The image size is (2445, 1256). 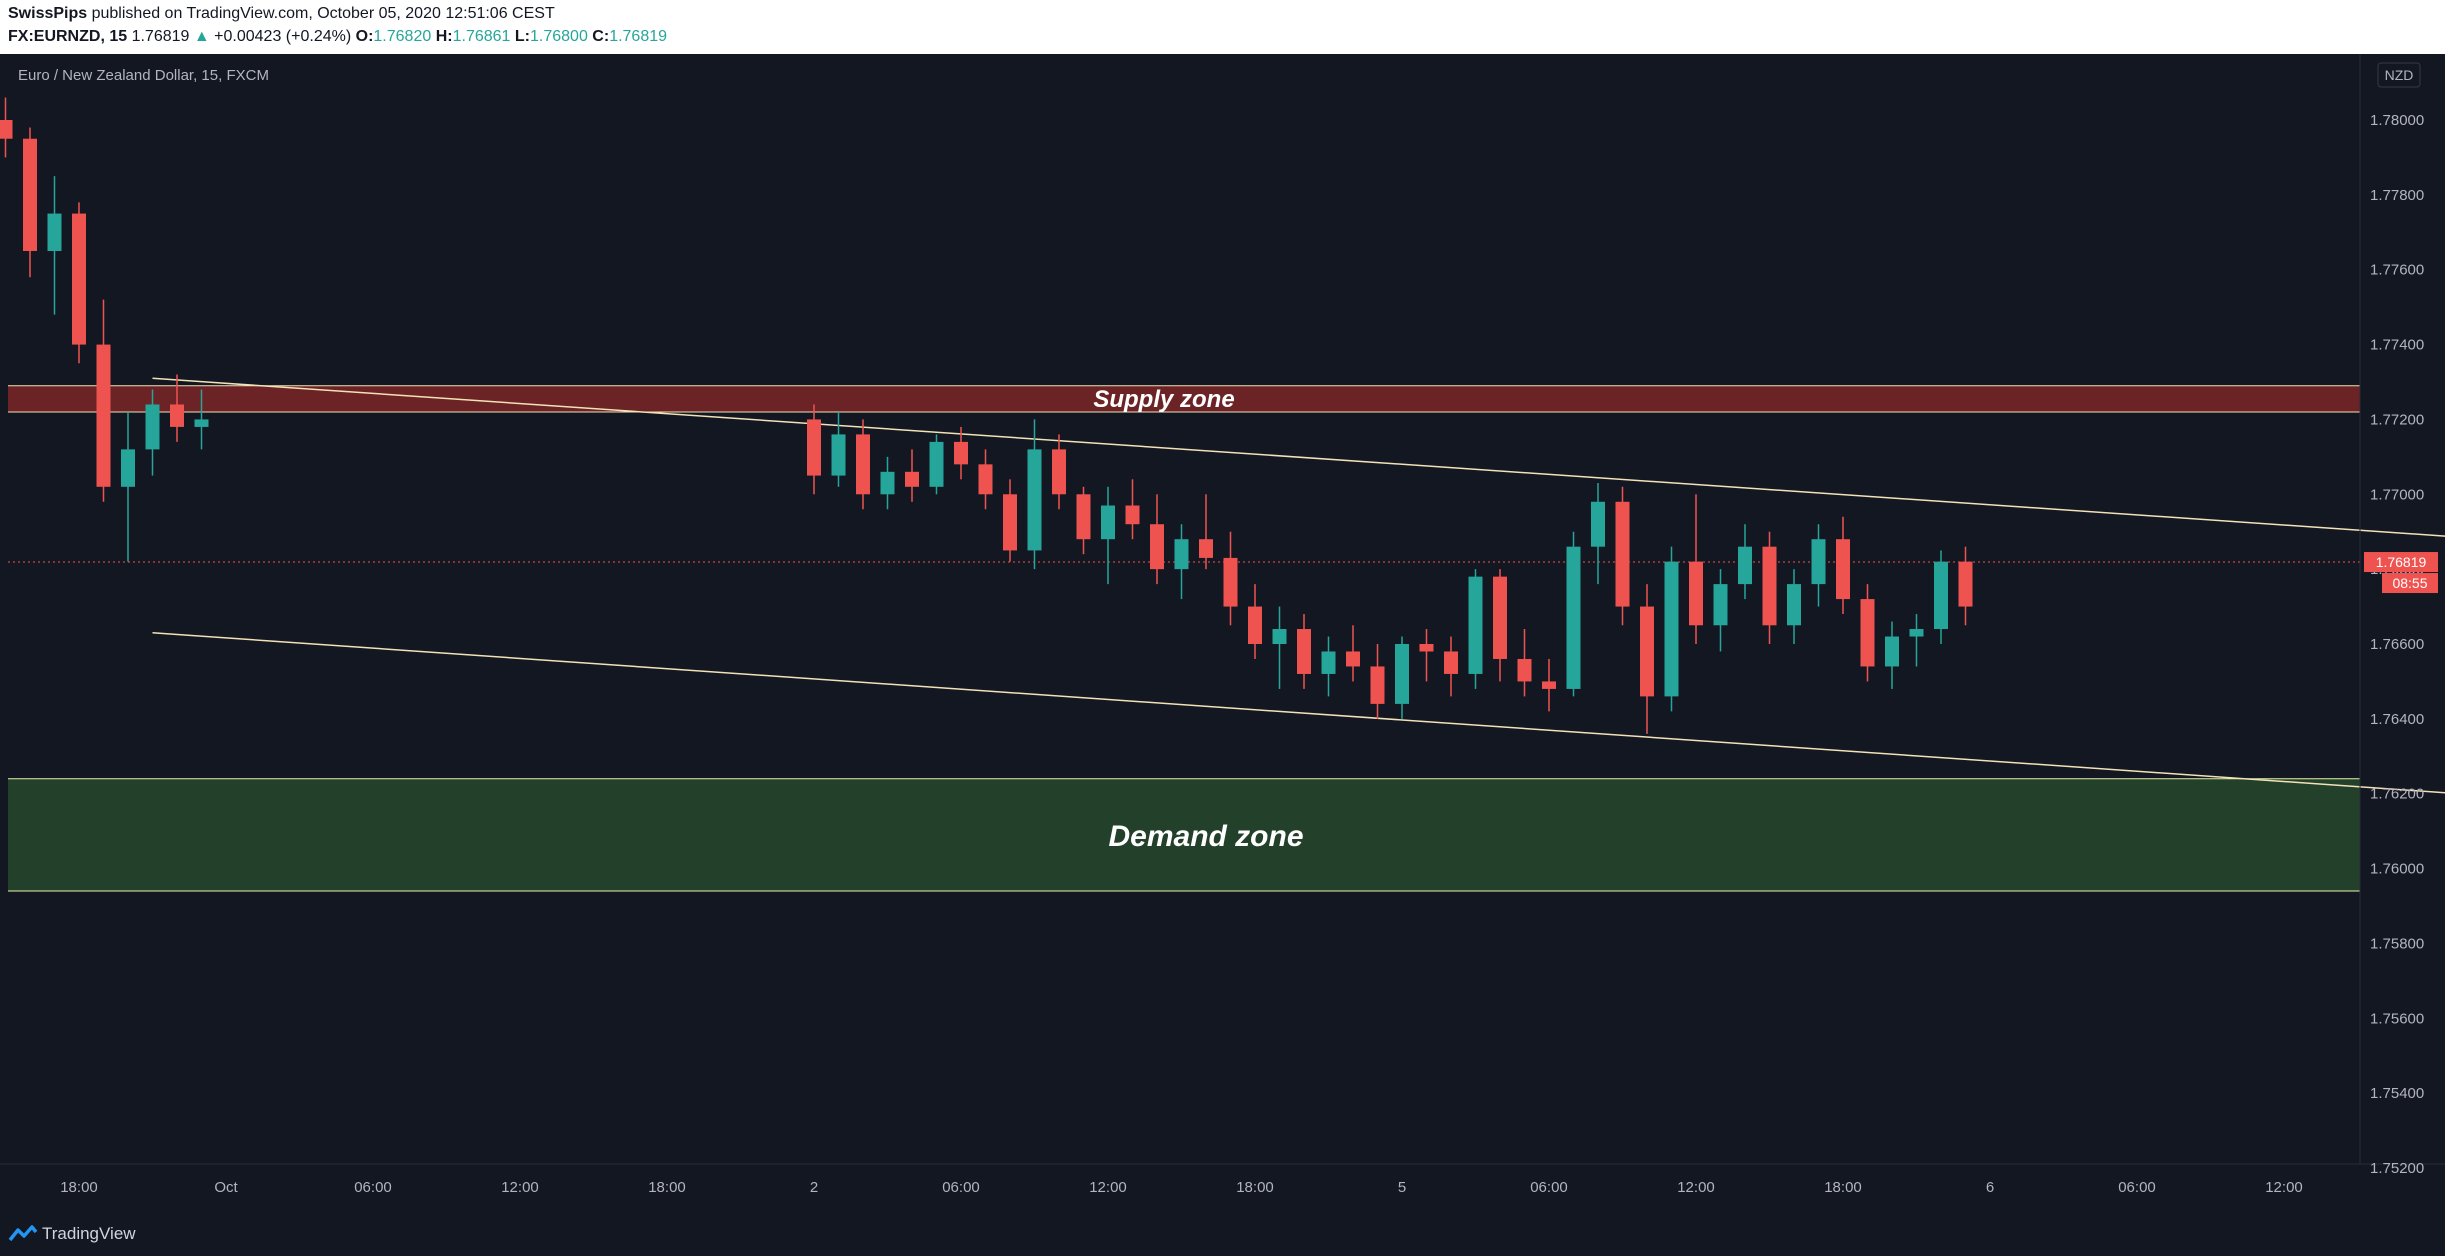 What do you see at coordinates (2397, 1168) in the screenshot?
I see `price-tick-label: 1.75200` at bounding box center [2397, 1168].